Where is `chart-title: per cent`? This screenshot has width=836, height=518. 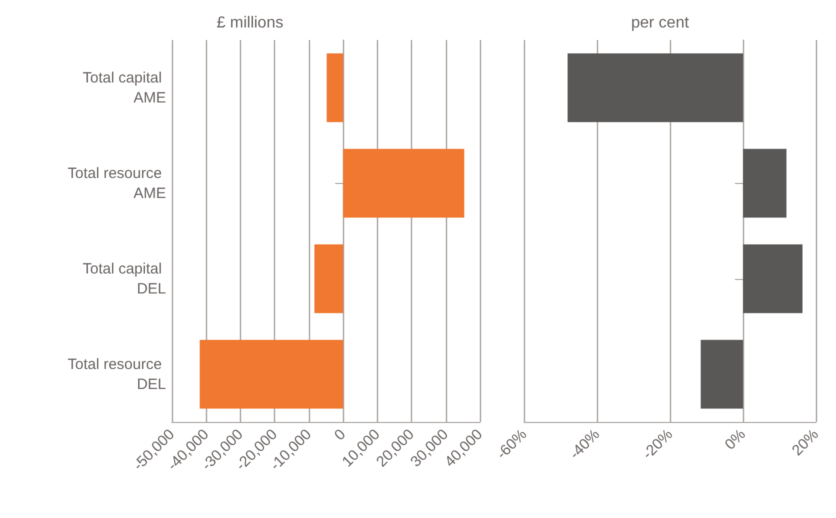 chart-title: per cent is located at coordinates (660, 23).